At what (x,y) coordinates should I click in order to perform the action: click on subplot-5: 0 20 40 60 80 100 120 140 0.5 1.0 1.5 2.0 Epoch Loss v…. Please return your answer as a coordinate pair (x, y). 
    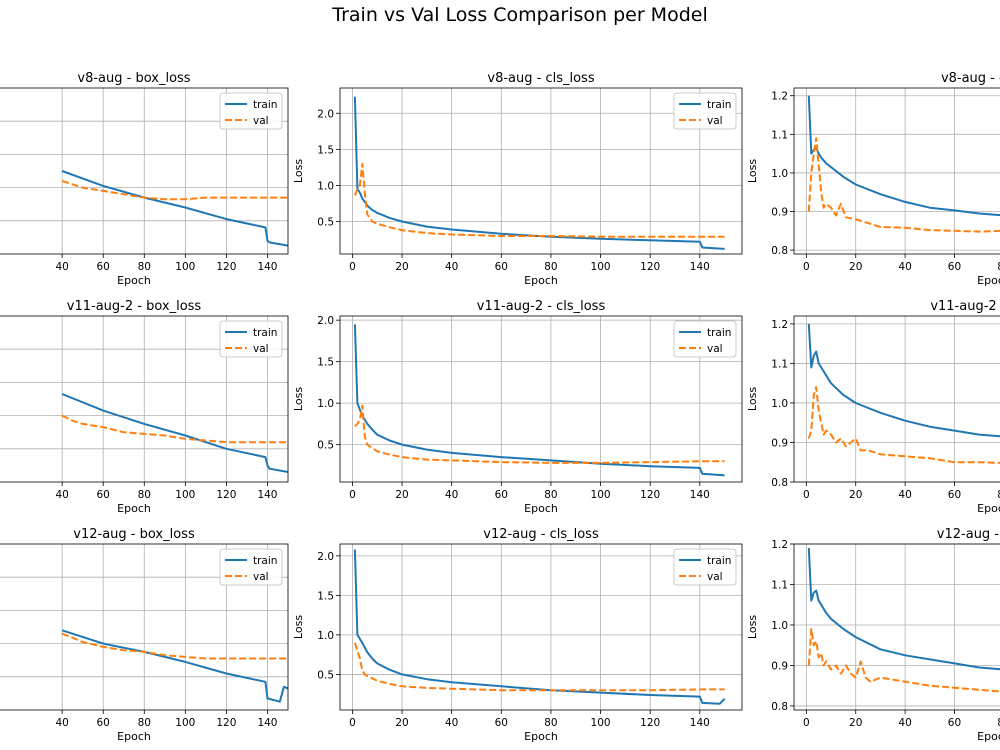
    Looking at the image, I should click on (517, 407).